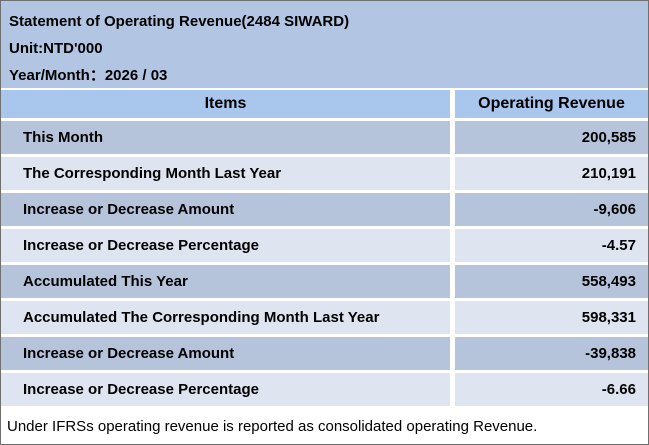 This screenshot has width=649, height=445. I want to click on value-cell: 598,331, so click(551, 317).